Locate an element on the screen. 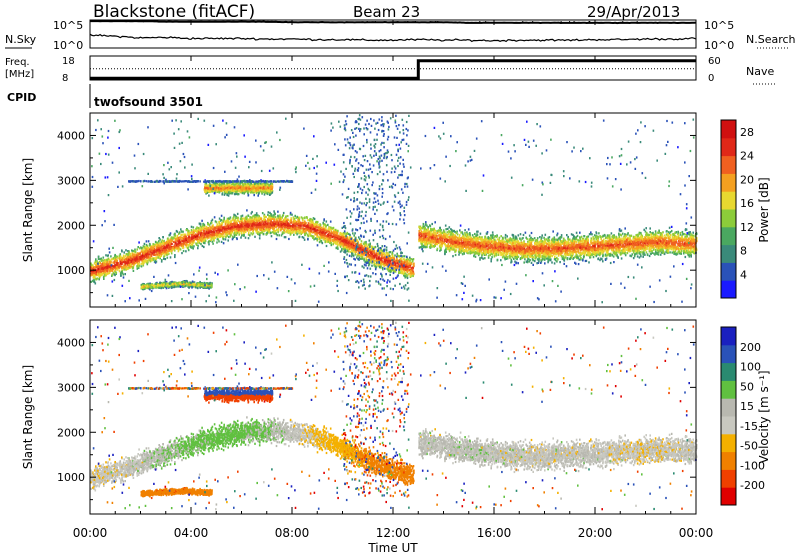 The width and height of the screenshot is (800, 554). noise-tick-lo-left: 10^0 is located at coordinates (68, 45).